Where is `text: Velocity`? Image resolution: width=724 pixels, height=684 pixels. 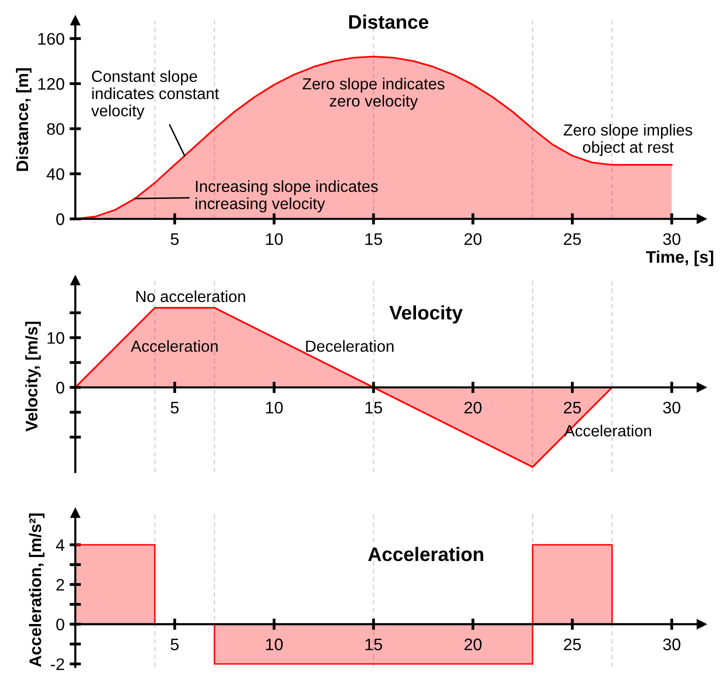
text: Velocity is located at coordinates (426, 314).